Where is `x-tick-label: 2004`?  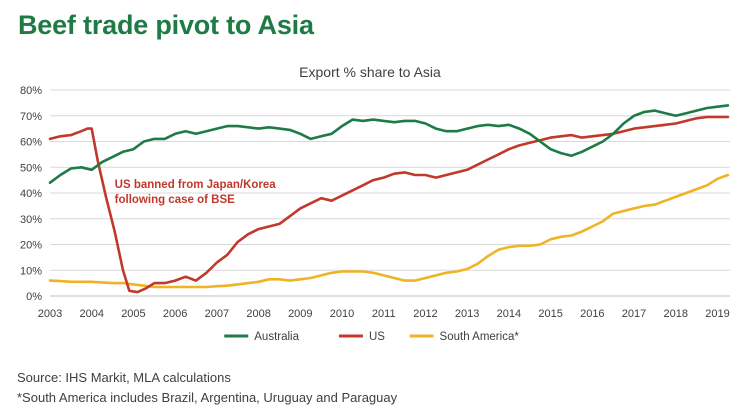 x-tick-label: 2004 is located at coordinates (91, 314).